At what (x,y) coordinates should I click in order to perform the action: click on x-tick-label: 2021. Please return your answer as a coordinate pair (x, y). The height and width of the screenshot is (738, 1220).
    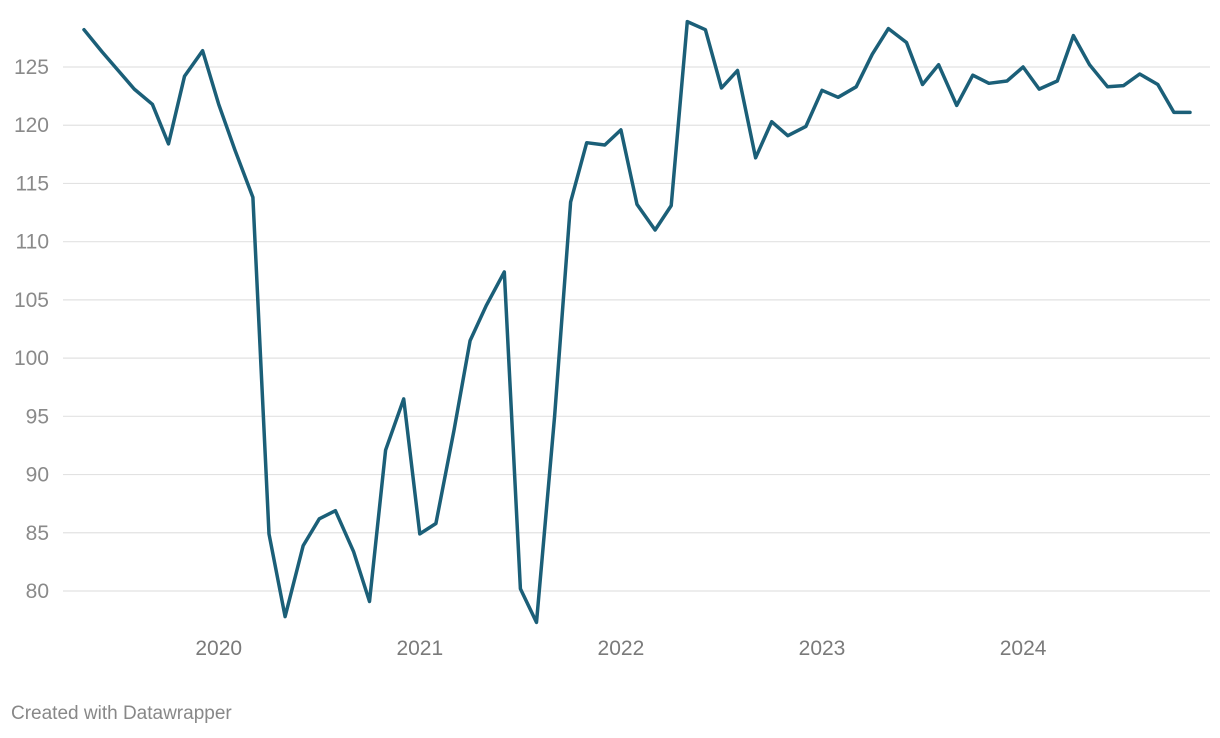
    Looking at the image, I should click on (419, 648).